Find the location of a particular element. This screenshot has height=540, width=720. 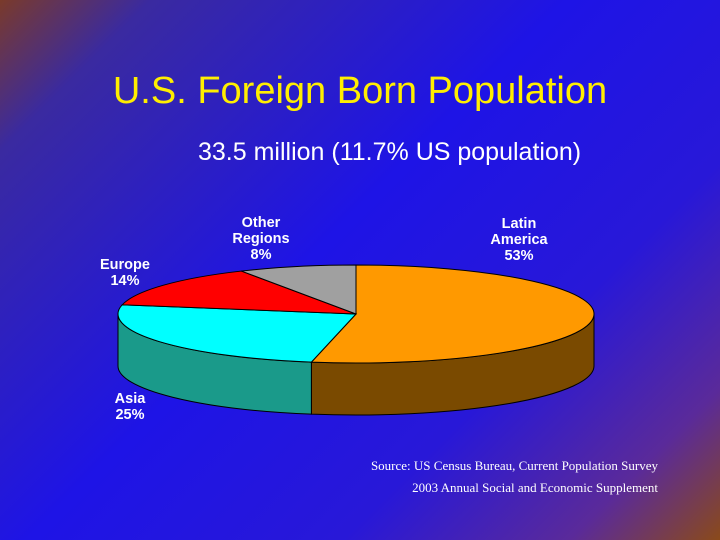

slice-name-line: Asia is located at coordinates (130, 399).